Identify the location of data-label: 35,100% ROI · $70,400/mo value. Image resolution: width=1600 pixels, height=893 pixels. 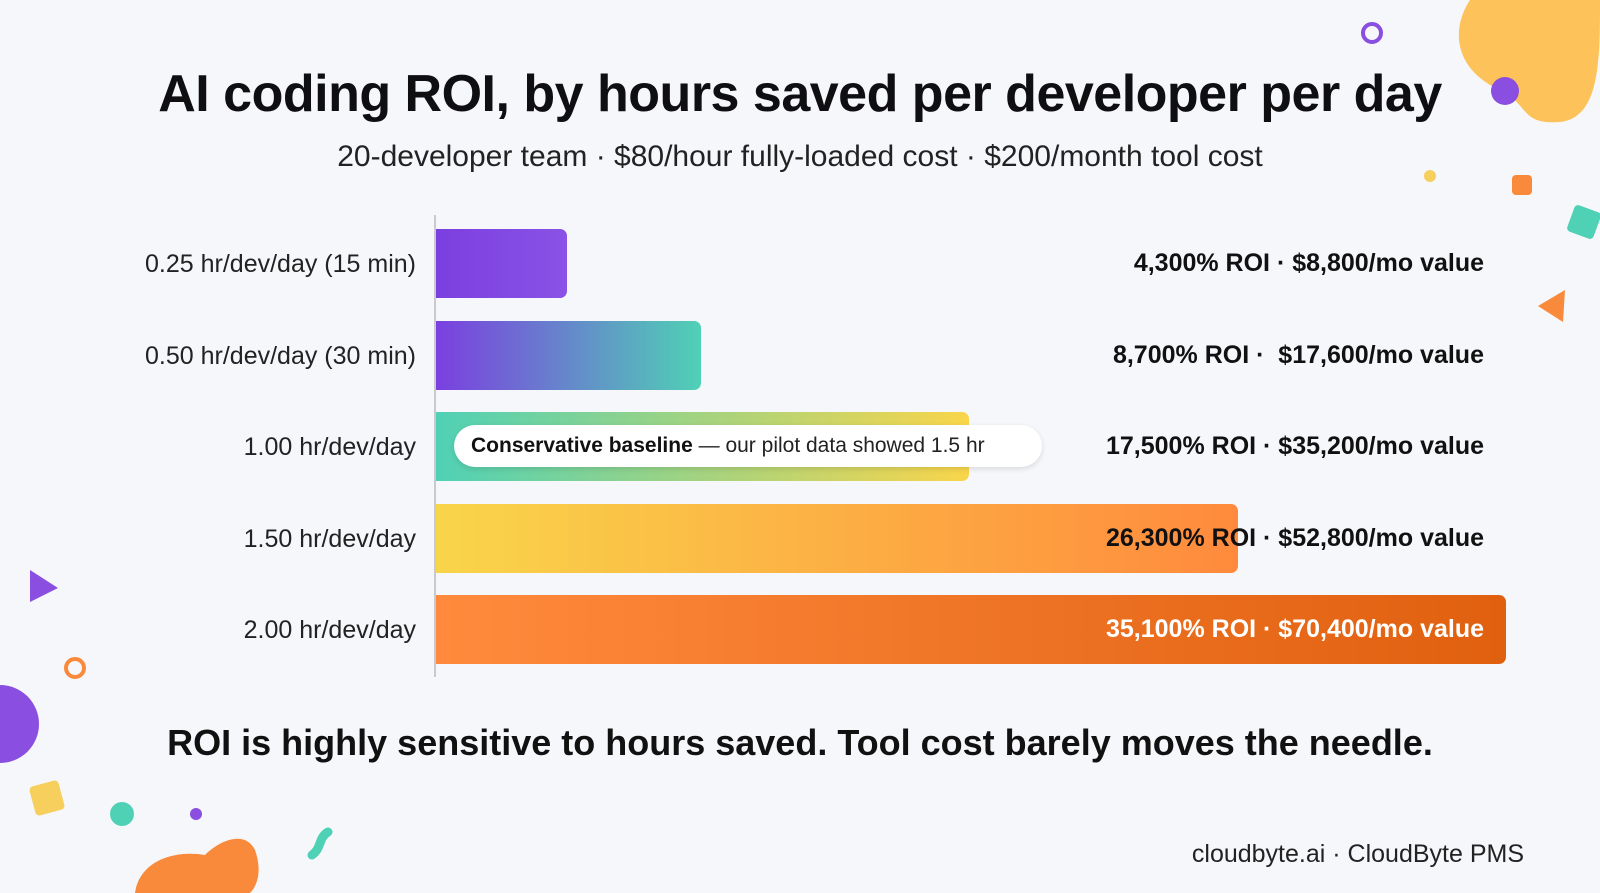
(1295, 629).